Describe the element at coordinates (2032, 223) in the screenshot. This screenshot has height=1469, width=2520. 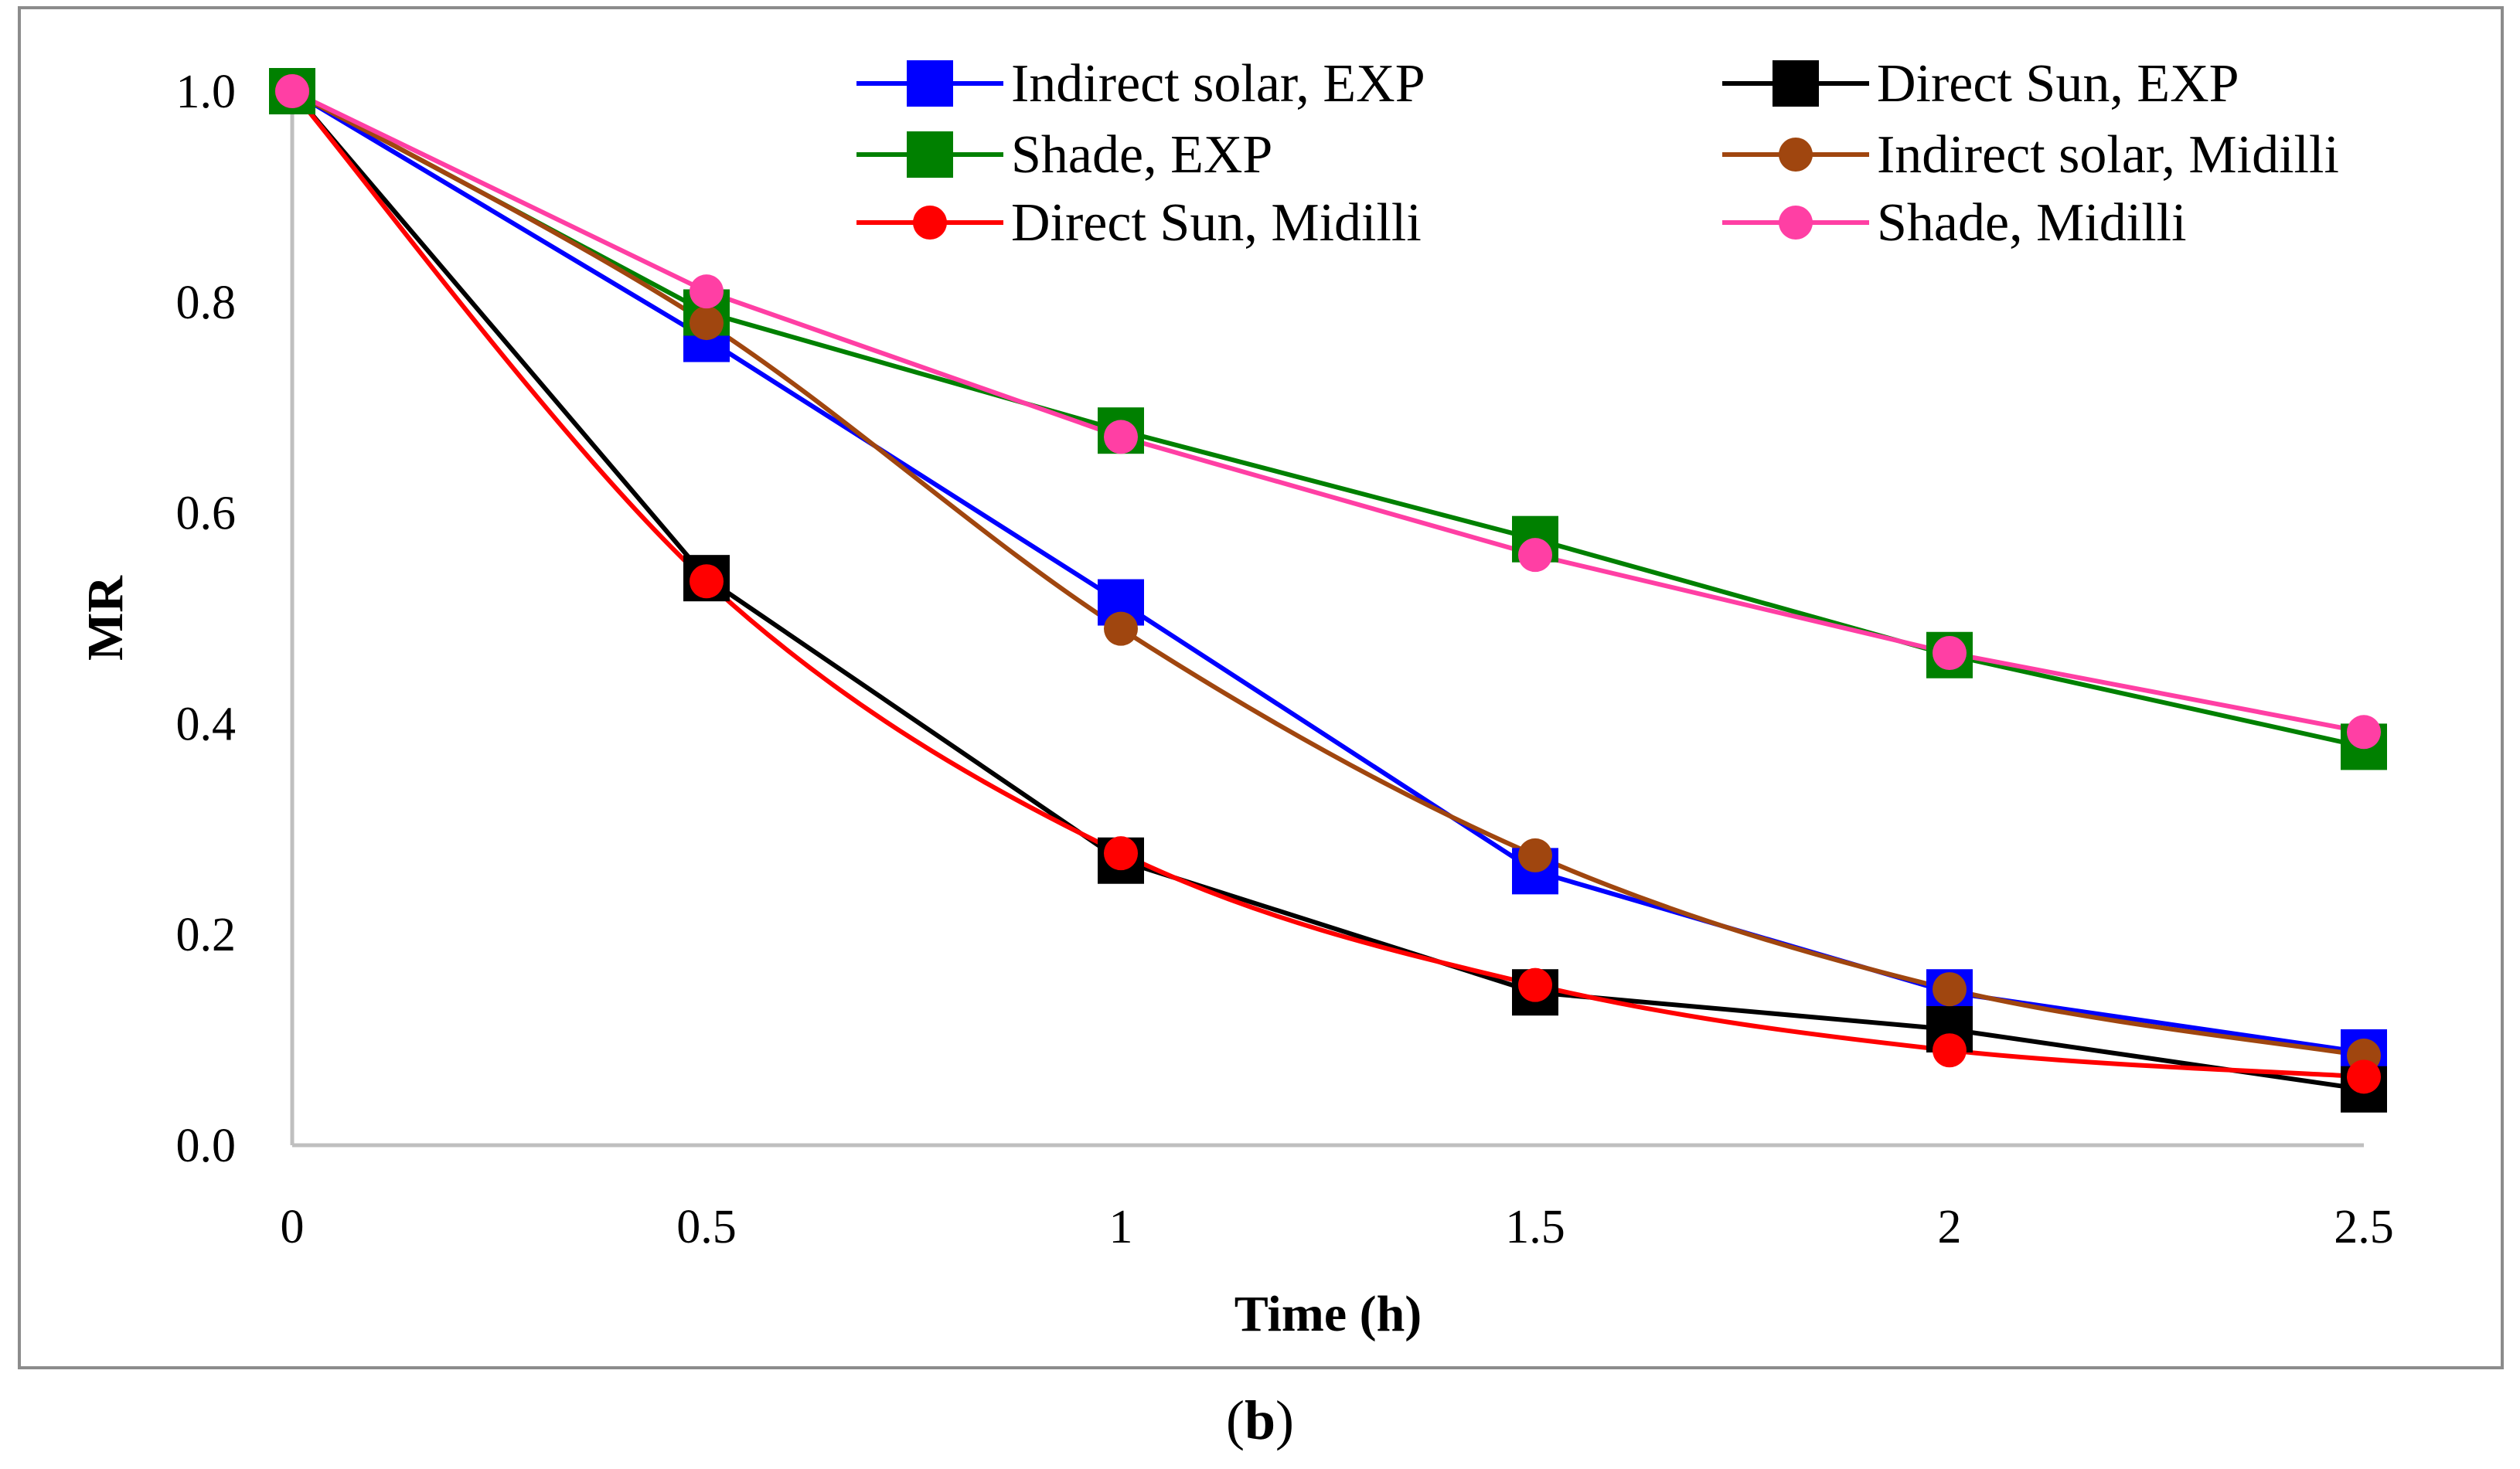
I see `legend-label: Shade, Midilli` at that location.